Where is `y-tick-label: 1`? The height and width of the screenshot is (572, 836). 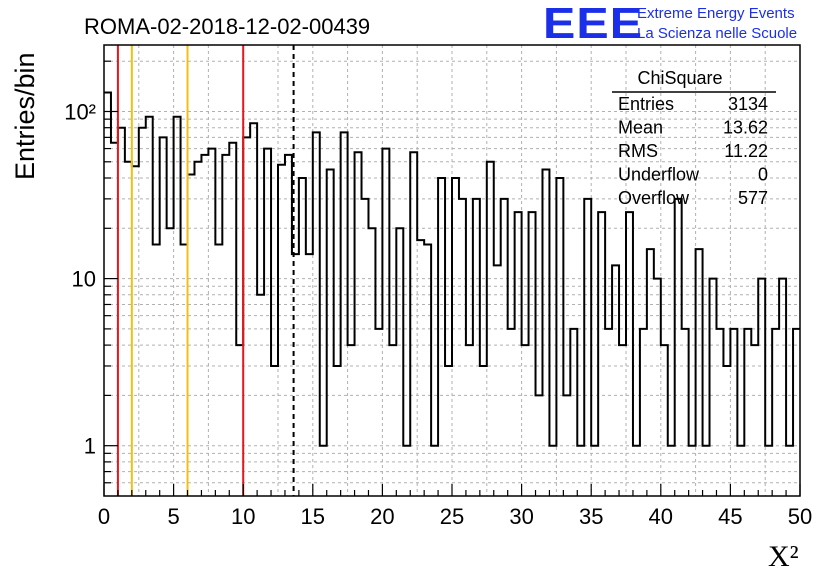 y-tick-label: 1 is located at coordinates (90, 446).